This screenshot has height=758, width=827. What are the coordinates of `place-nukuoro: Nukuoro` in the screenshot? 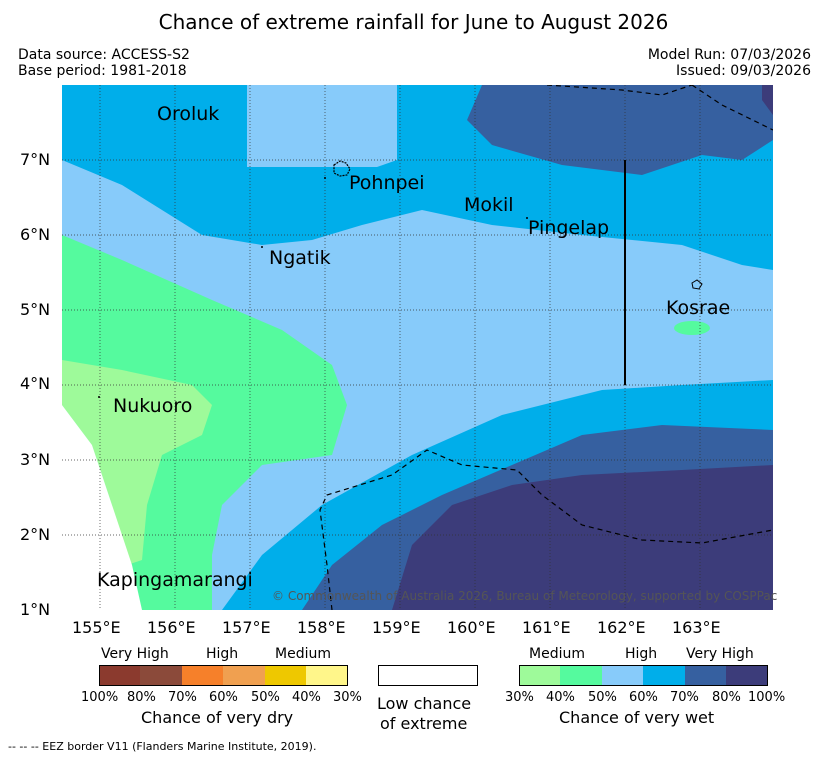 It's located at (153, 406).